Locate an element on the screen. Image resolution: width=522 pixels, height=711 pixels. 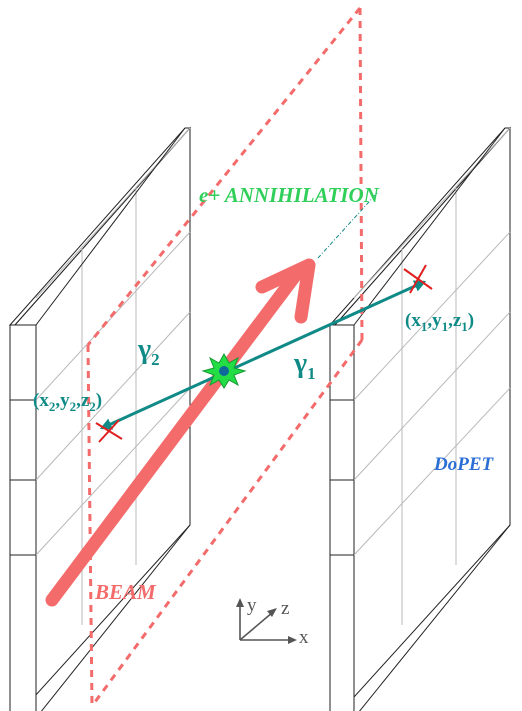
axis-x-label: x is located at coordinates (304, 637).